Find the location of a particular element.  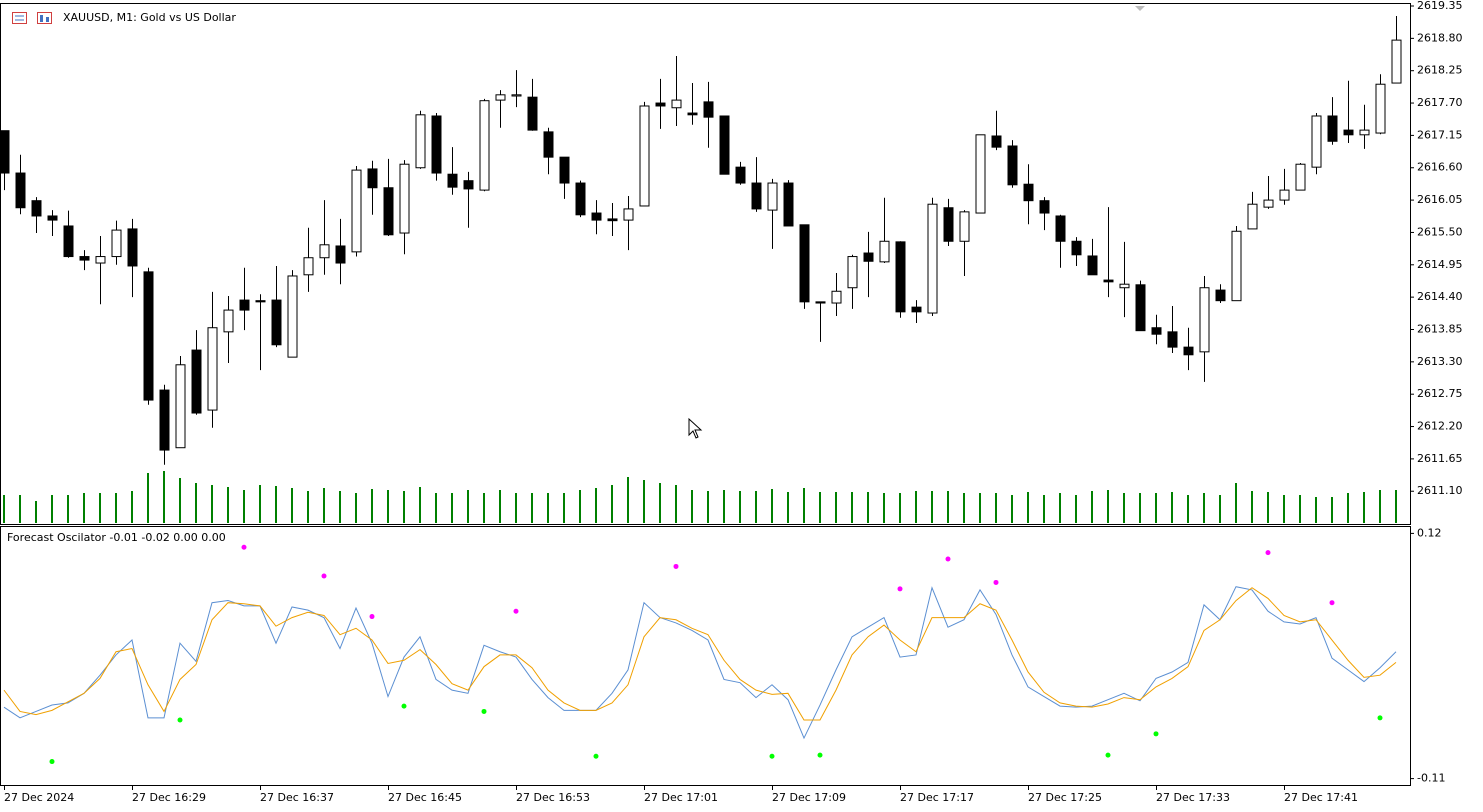

chart-title: XAUUSD, M1: Gold vs US Dollar is located at coordinates (149, 17).